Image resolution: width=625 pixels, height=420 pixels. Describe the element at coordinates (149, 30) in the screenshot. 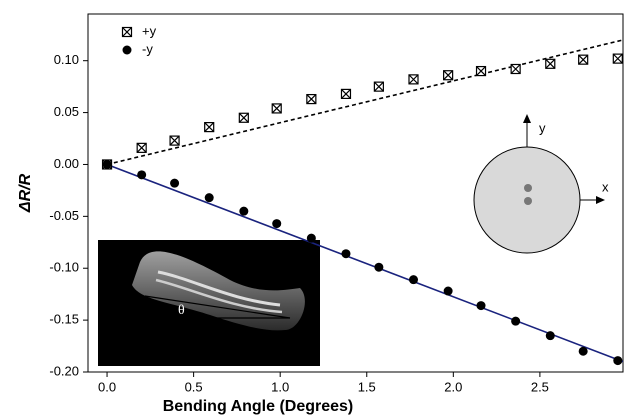

I see `legend-label: +y` at that location.